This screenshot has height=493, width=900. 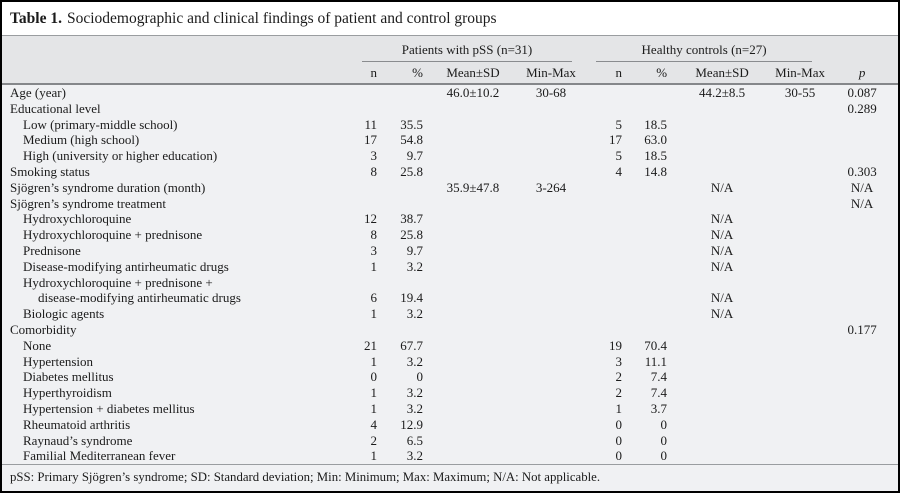 I want to click on cell-pct1: 25.8, so click(x=411, y=171).